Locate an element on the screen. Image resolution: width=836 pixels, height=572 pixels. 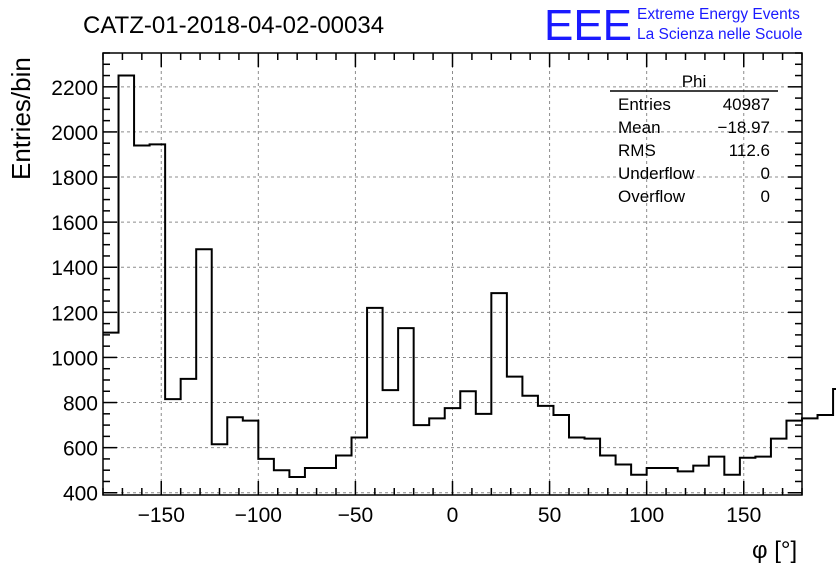
stats-row-label: Entries is located at coordinates (644, 104).